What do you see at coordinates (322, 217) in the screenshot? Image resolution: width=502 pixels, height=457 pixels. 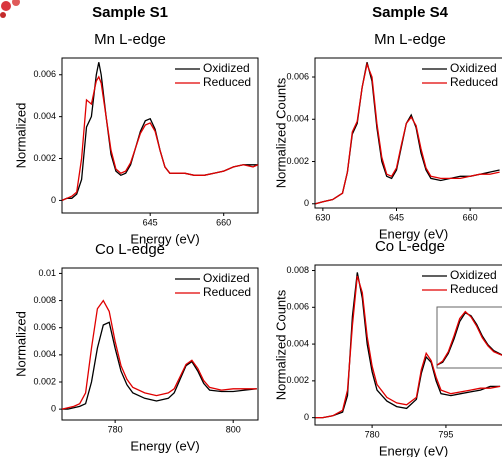 I see `x-tick-label: 630` at bounding box center [322, 217].